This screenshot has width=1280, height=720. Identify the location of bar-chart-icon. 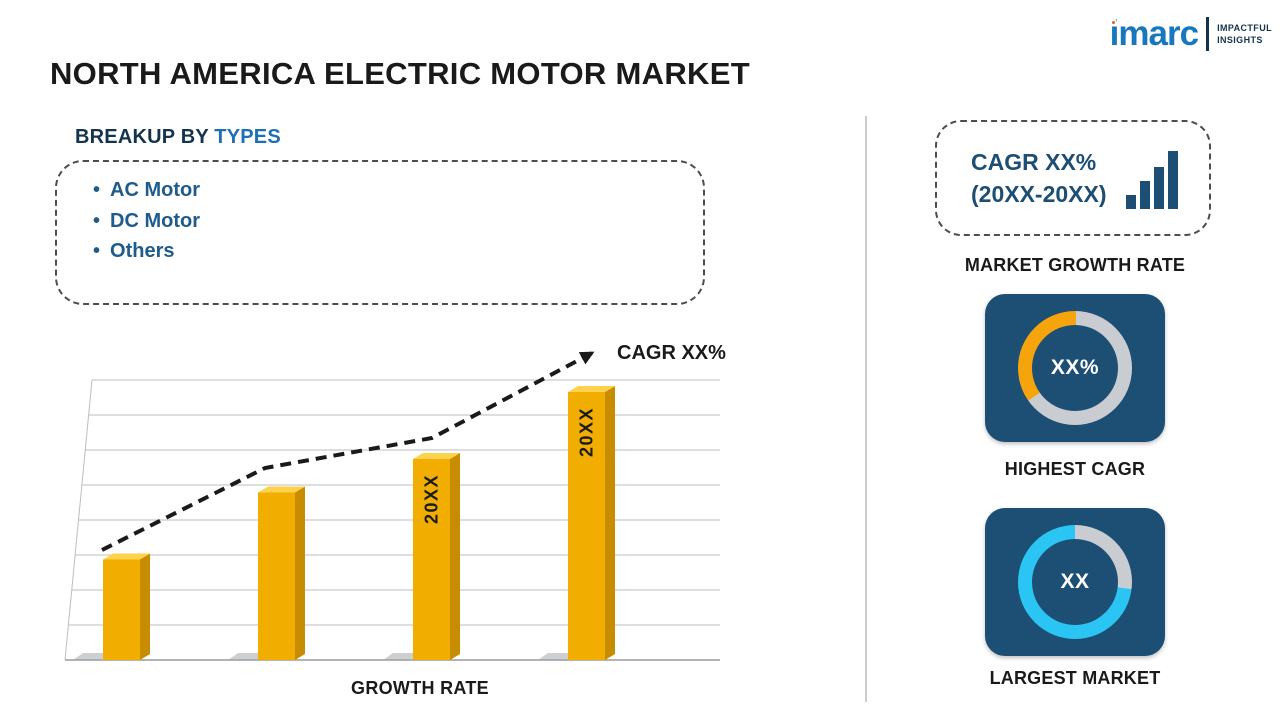
(1151, 180).